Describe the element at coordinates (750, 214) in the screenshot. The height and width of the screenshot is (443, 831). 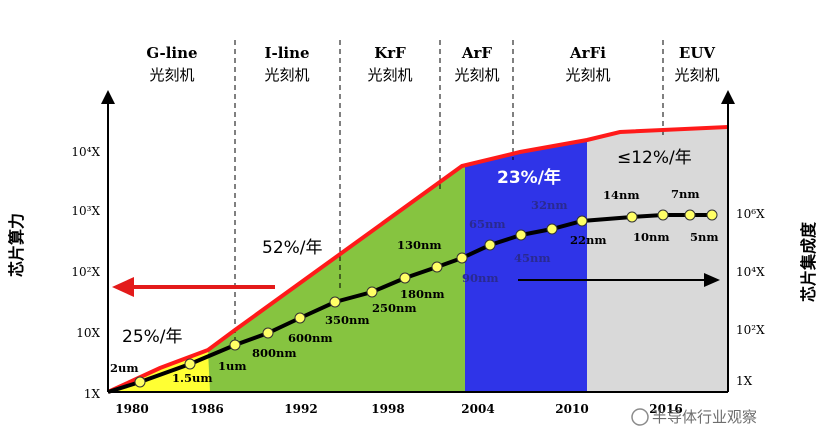
I see `right-tick-1000000x: 10⁶X` at that location.